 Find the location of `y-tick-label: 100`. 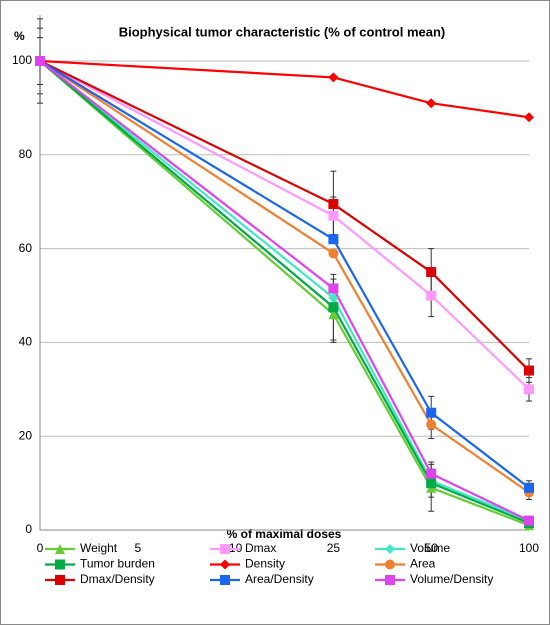

y-tick-label: 100 is located at coordinates (22, 60).